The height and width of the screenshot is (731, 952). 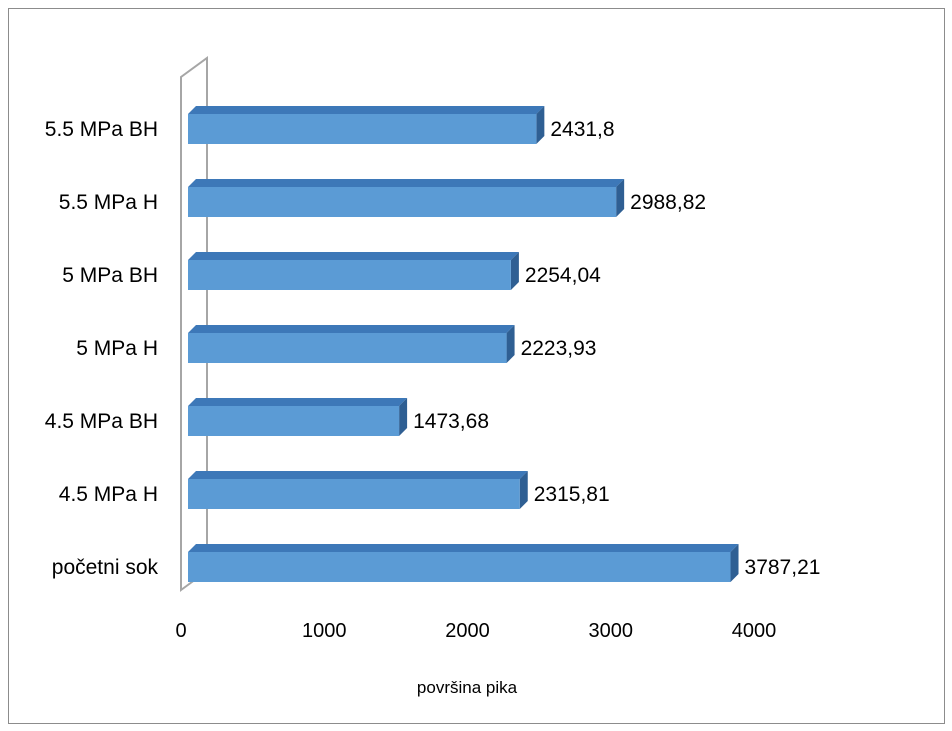 What do you see at coordinates (117, 348) in the screenshot?
I see `category-label: 5 MPa H` at bounding box center [117, 348].